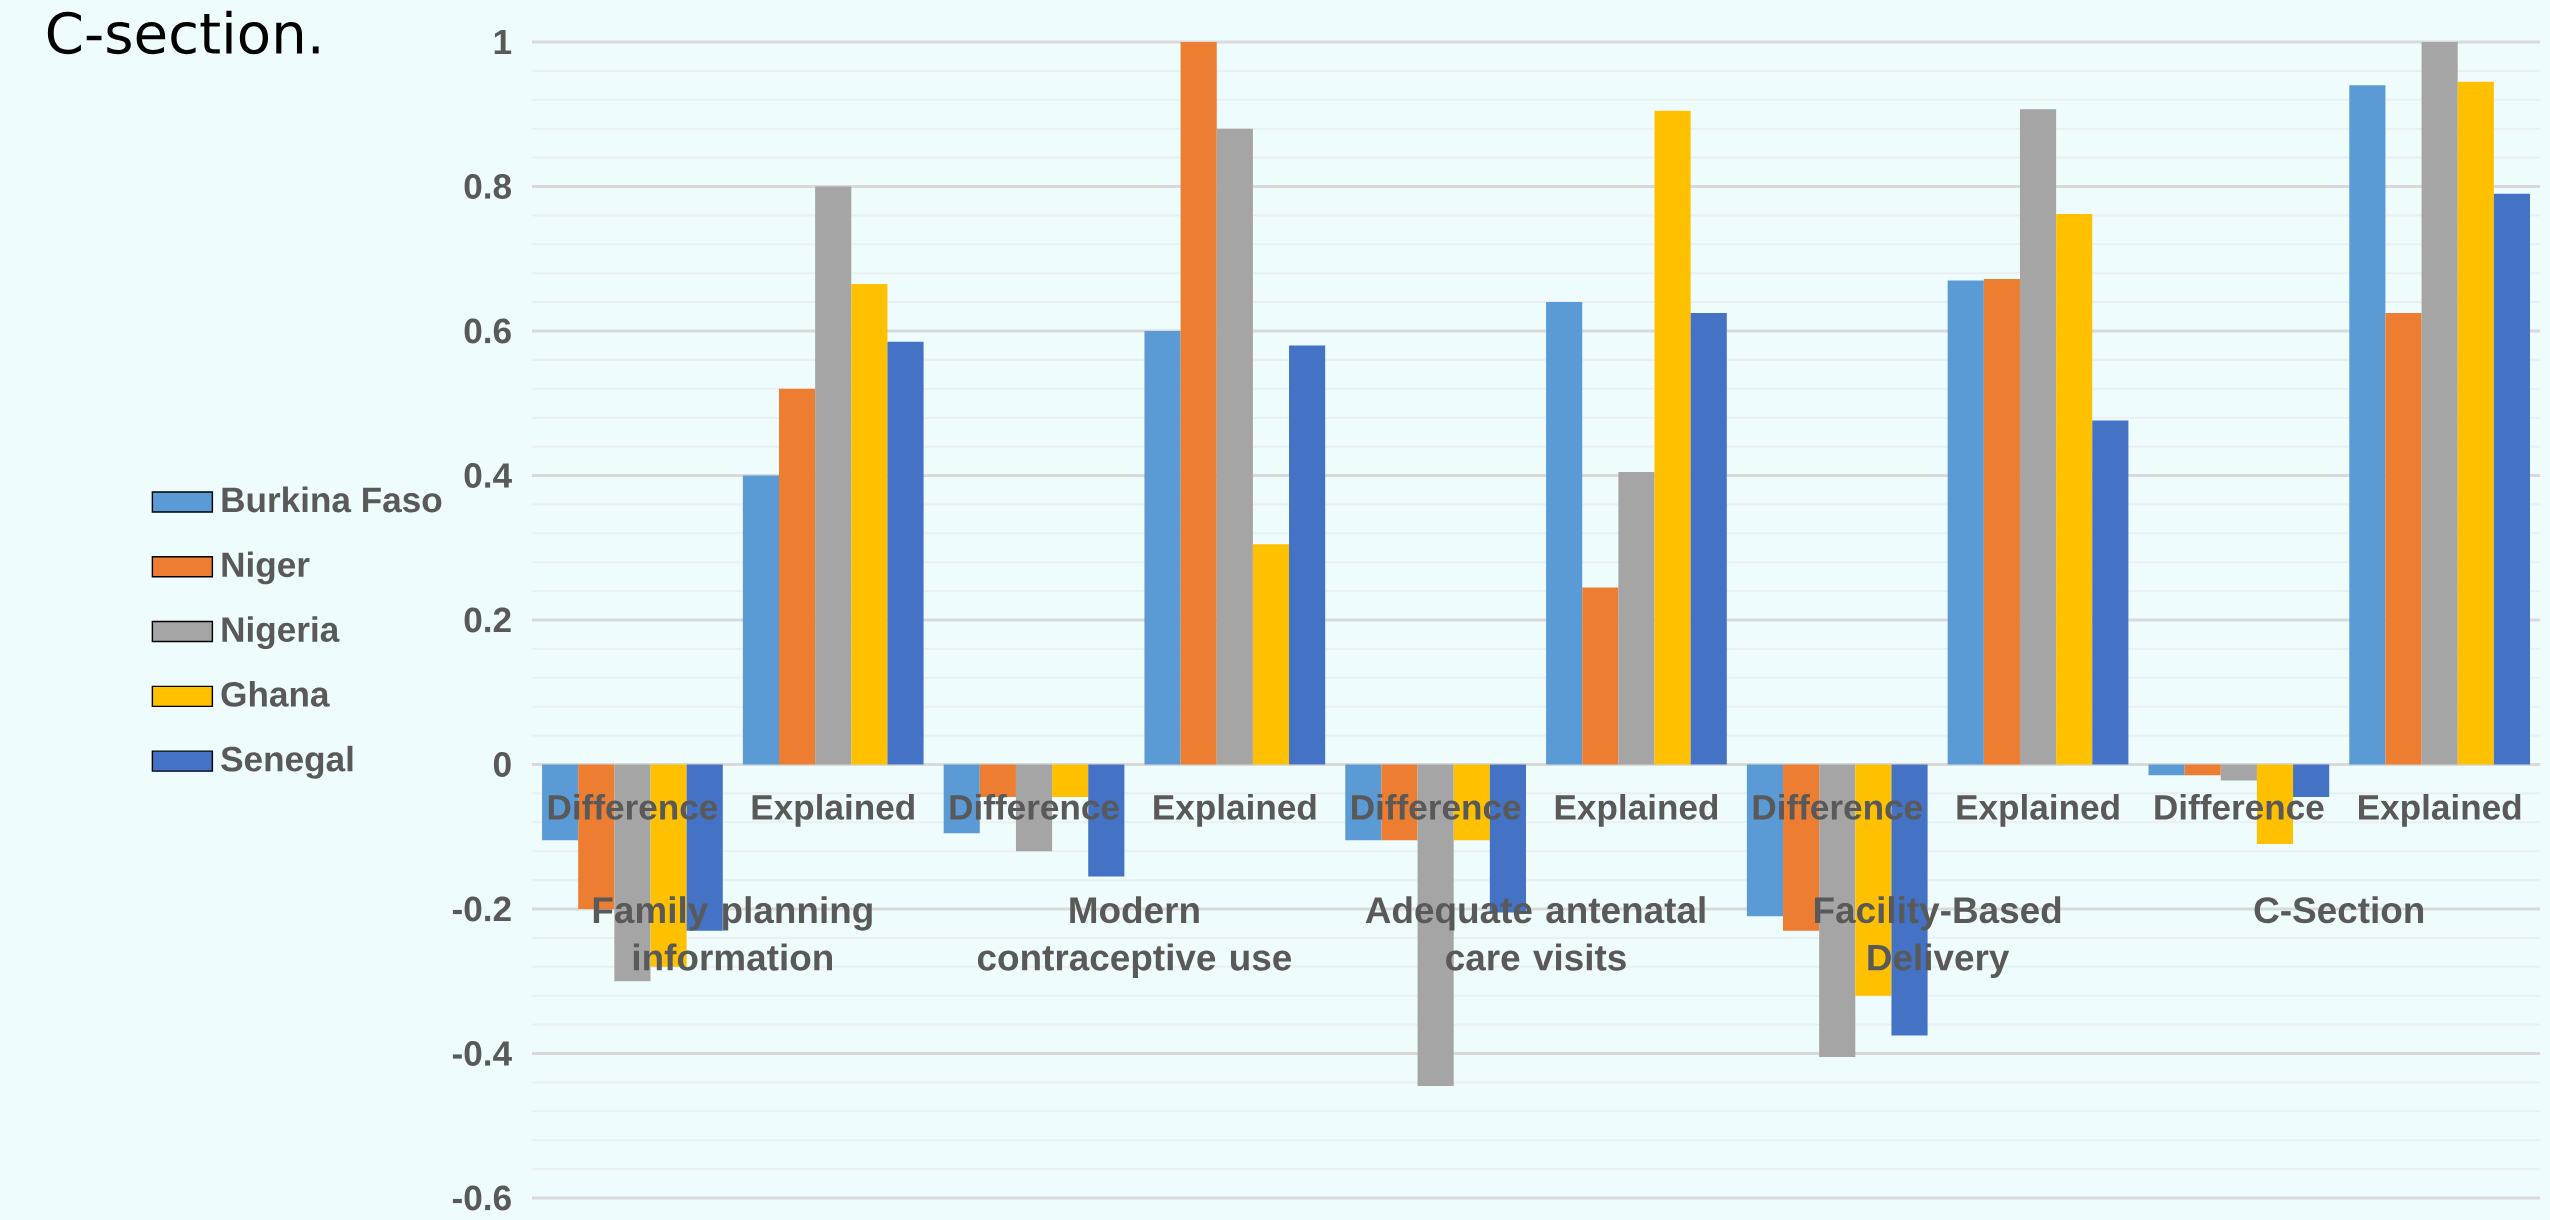  What do you see at coordinates (503, 42) in the screenshot?
I see `y-tick-label: 1` at bounding box center [503, 42].